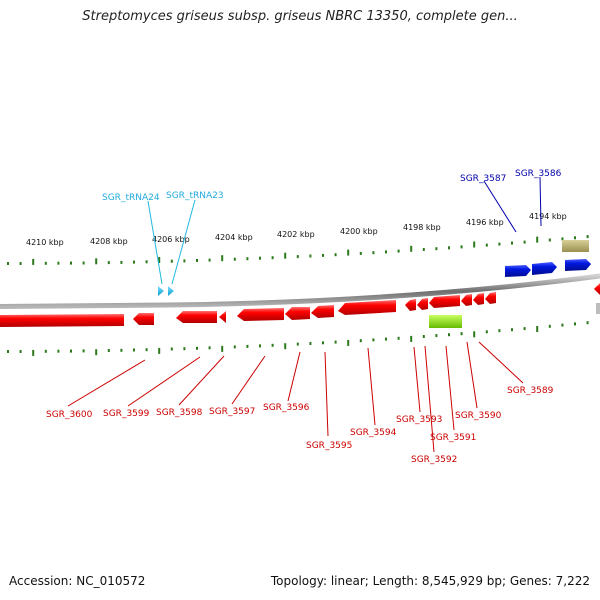 The image size is (600, 600). What do you see at coordinates (453, 438) in the screenshot?
I see `label-sgr-3591: SGR_3591` at bounding box center [453, 438].